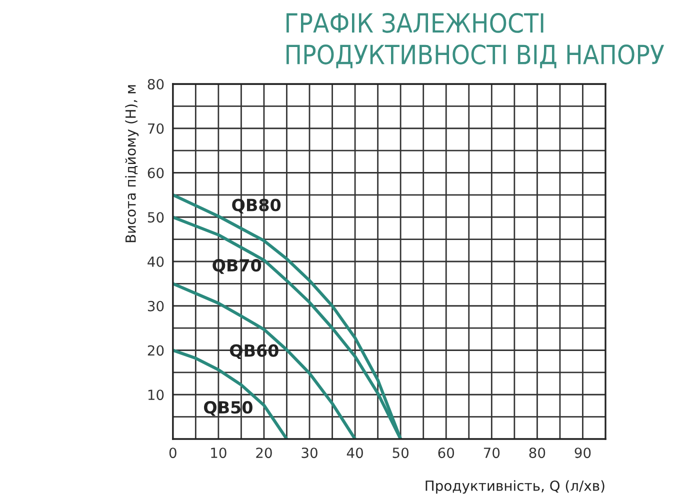 The height and width of the screenshot is (500, 700). I want to click on line-series, so click(264, 360).